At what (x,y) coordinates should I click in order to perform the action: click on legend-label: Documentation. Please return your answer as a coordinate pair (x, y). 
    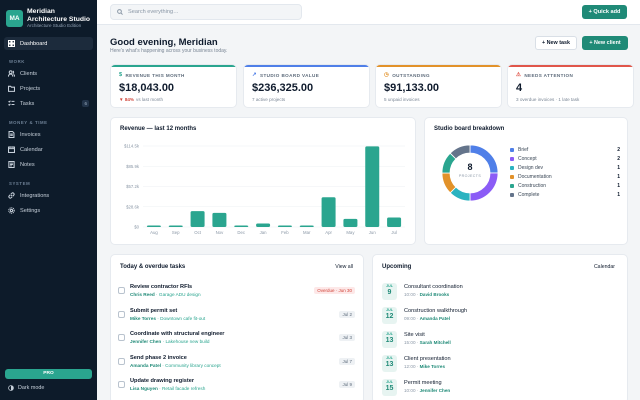
    Looking at the image, I should click on (535, 177).